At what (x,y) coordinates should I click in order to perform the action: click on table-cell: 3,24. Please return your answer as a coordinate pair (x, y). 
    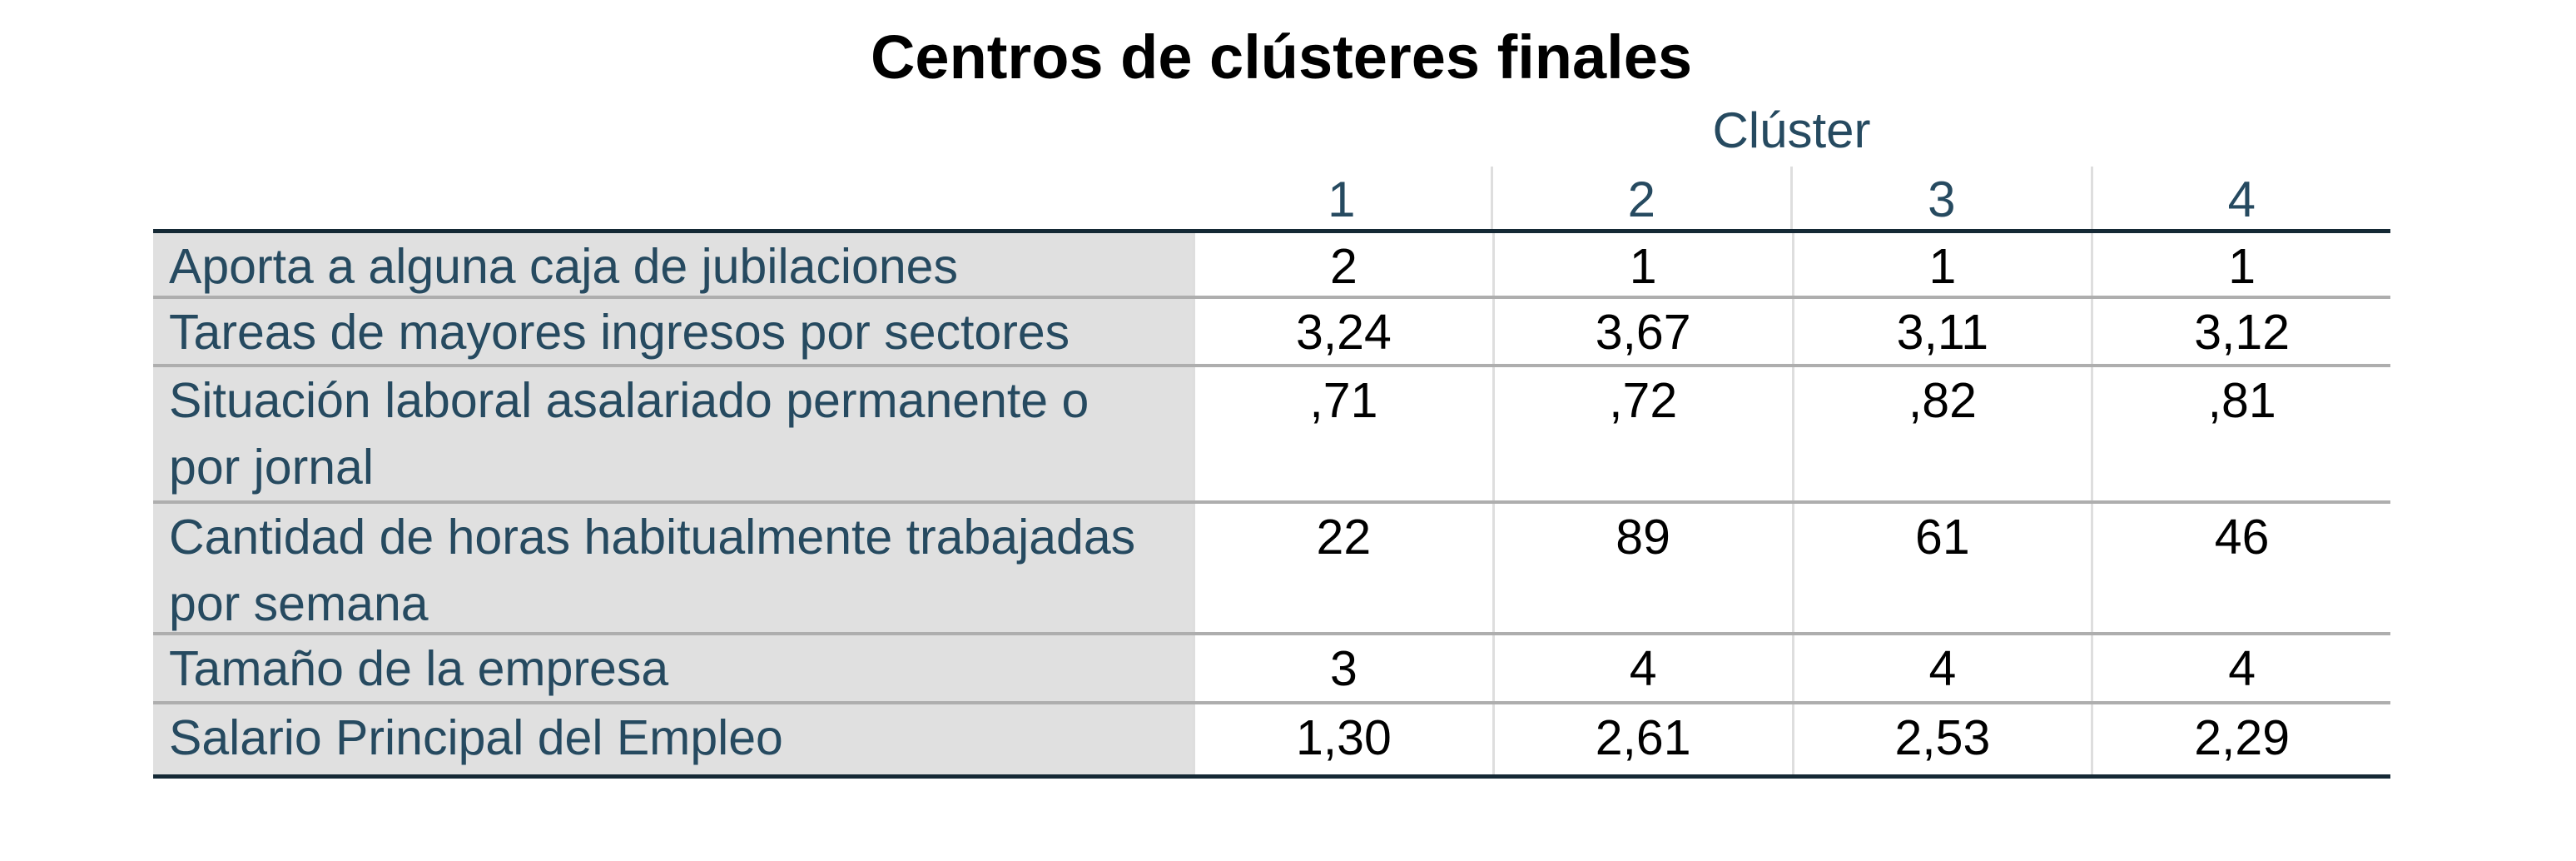
    Looking at the image, I should click on (1342, 331).